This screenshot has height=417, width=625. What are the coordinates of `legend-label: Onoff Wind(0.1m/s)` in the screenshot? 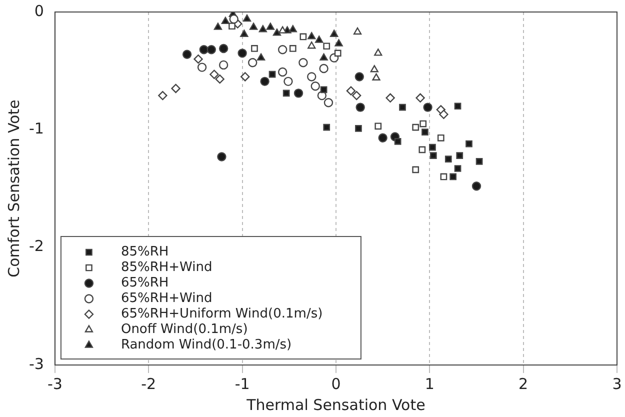 It's located at (184, 330).